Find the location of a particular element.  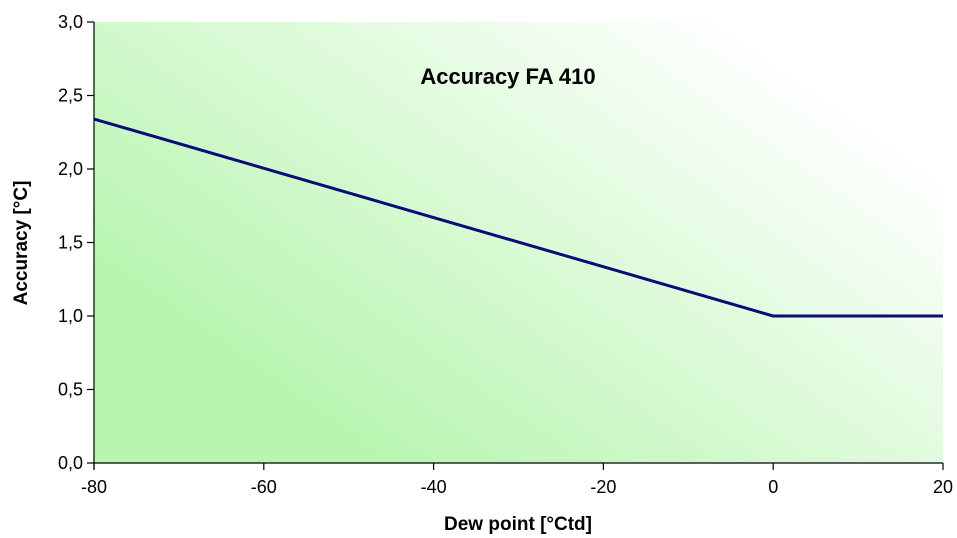

y-tick-label: 3,0 is located at coordinates (70, 22).